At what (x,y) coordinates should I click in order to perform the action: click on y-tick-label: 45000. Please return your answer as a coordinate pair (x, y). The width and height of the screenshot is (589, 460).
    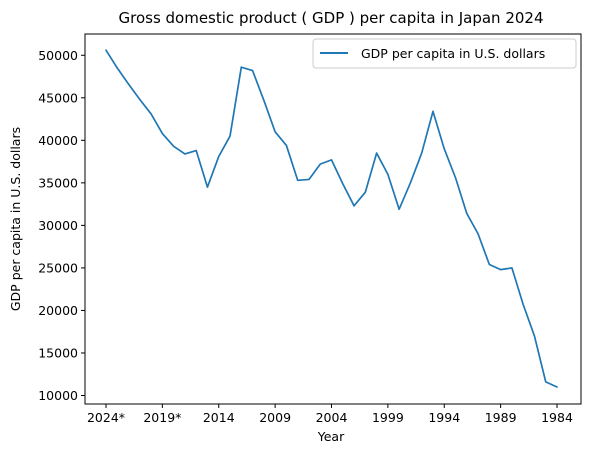
    Looking at the image, I should click on (58, 97).